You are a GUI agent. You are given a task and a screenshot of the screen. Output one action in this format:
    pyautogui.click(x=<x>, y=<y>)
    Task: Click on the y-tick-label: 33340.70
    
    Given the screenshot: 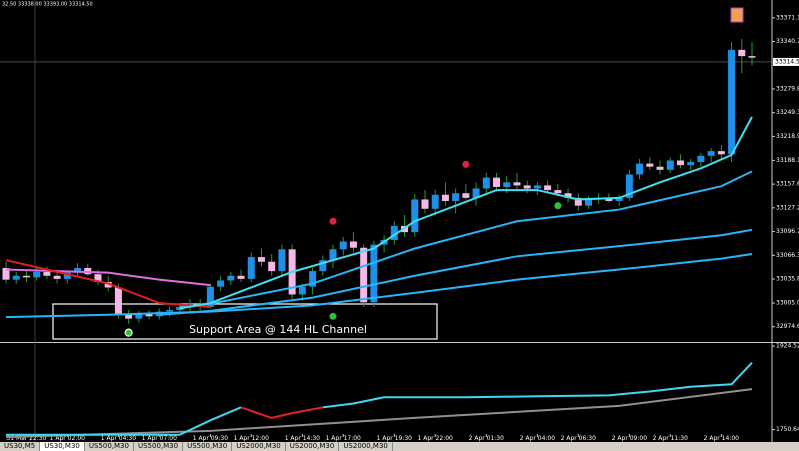 What is the action you would take?
    pyautogui.click(x=787, y=41)
    